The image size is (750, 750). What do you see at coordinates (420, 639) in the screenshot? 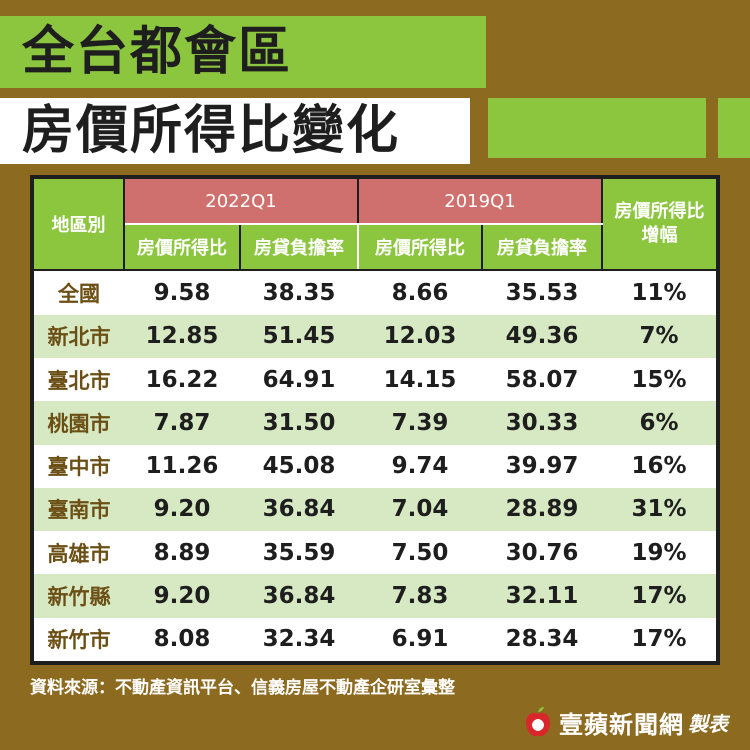
I see `cell-ratio-2019: 6.91` at bounding box center [420, 639].